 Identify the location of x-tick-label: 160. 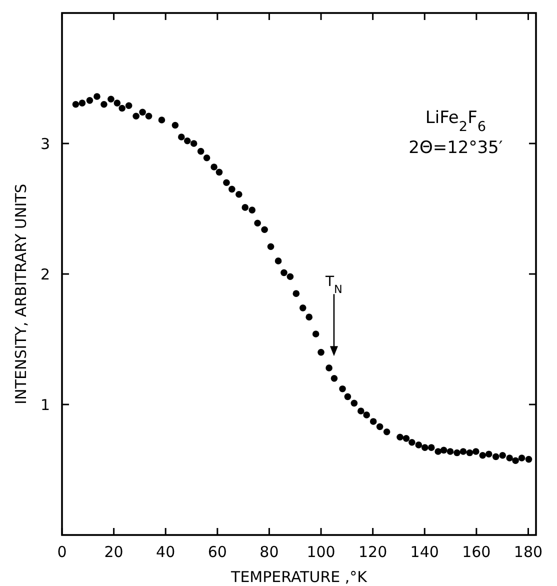
(476, 552).